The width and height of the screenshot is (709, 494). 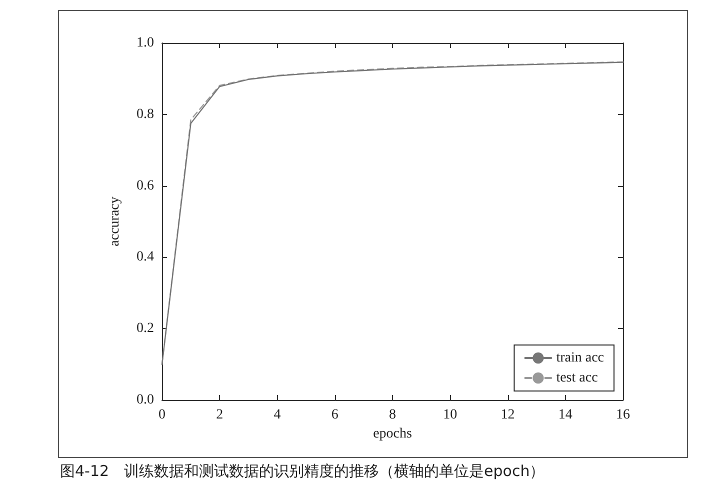 What do you see at coordinates (115, 221) in the screenshot?
I see `y-axis-title: accuracy` at bounding box center [115, 221].